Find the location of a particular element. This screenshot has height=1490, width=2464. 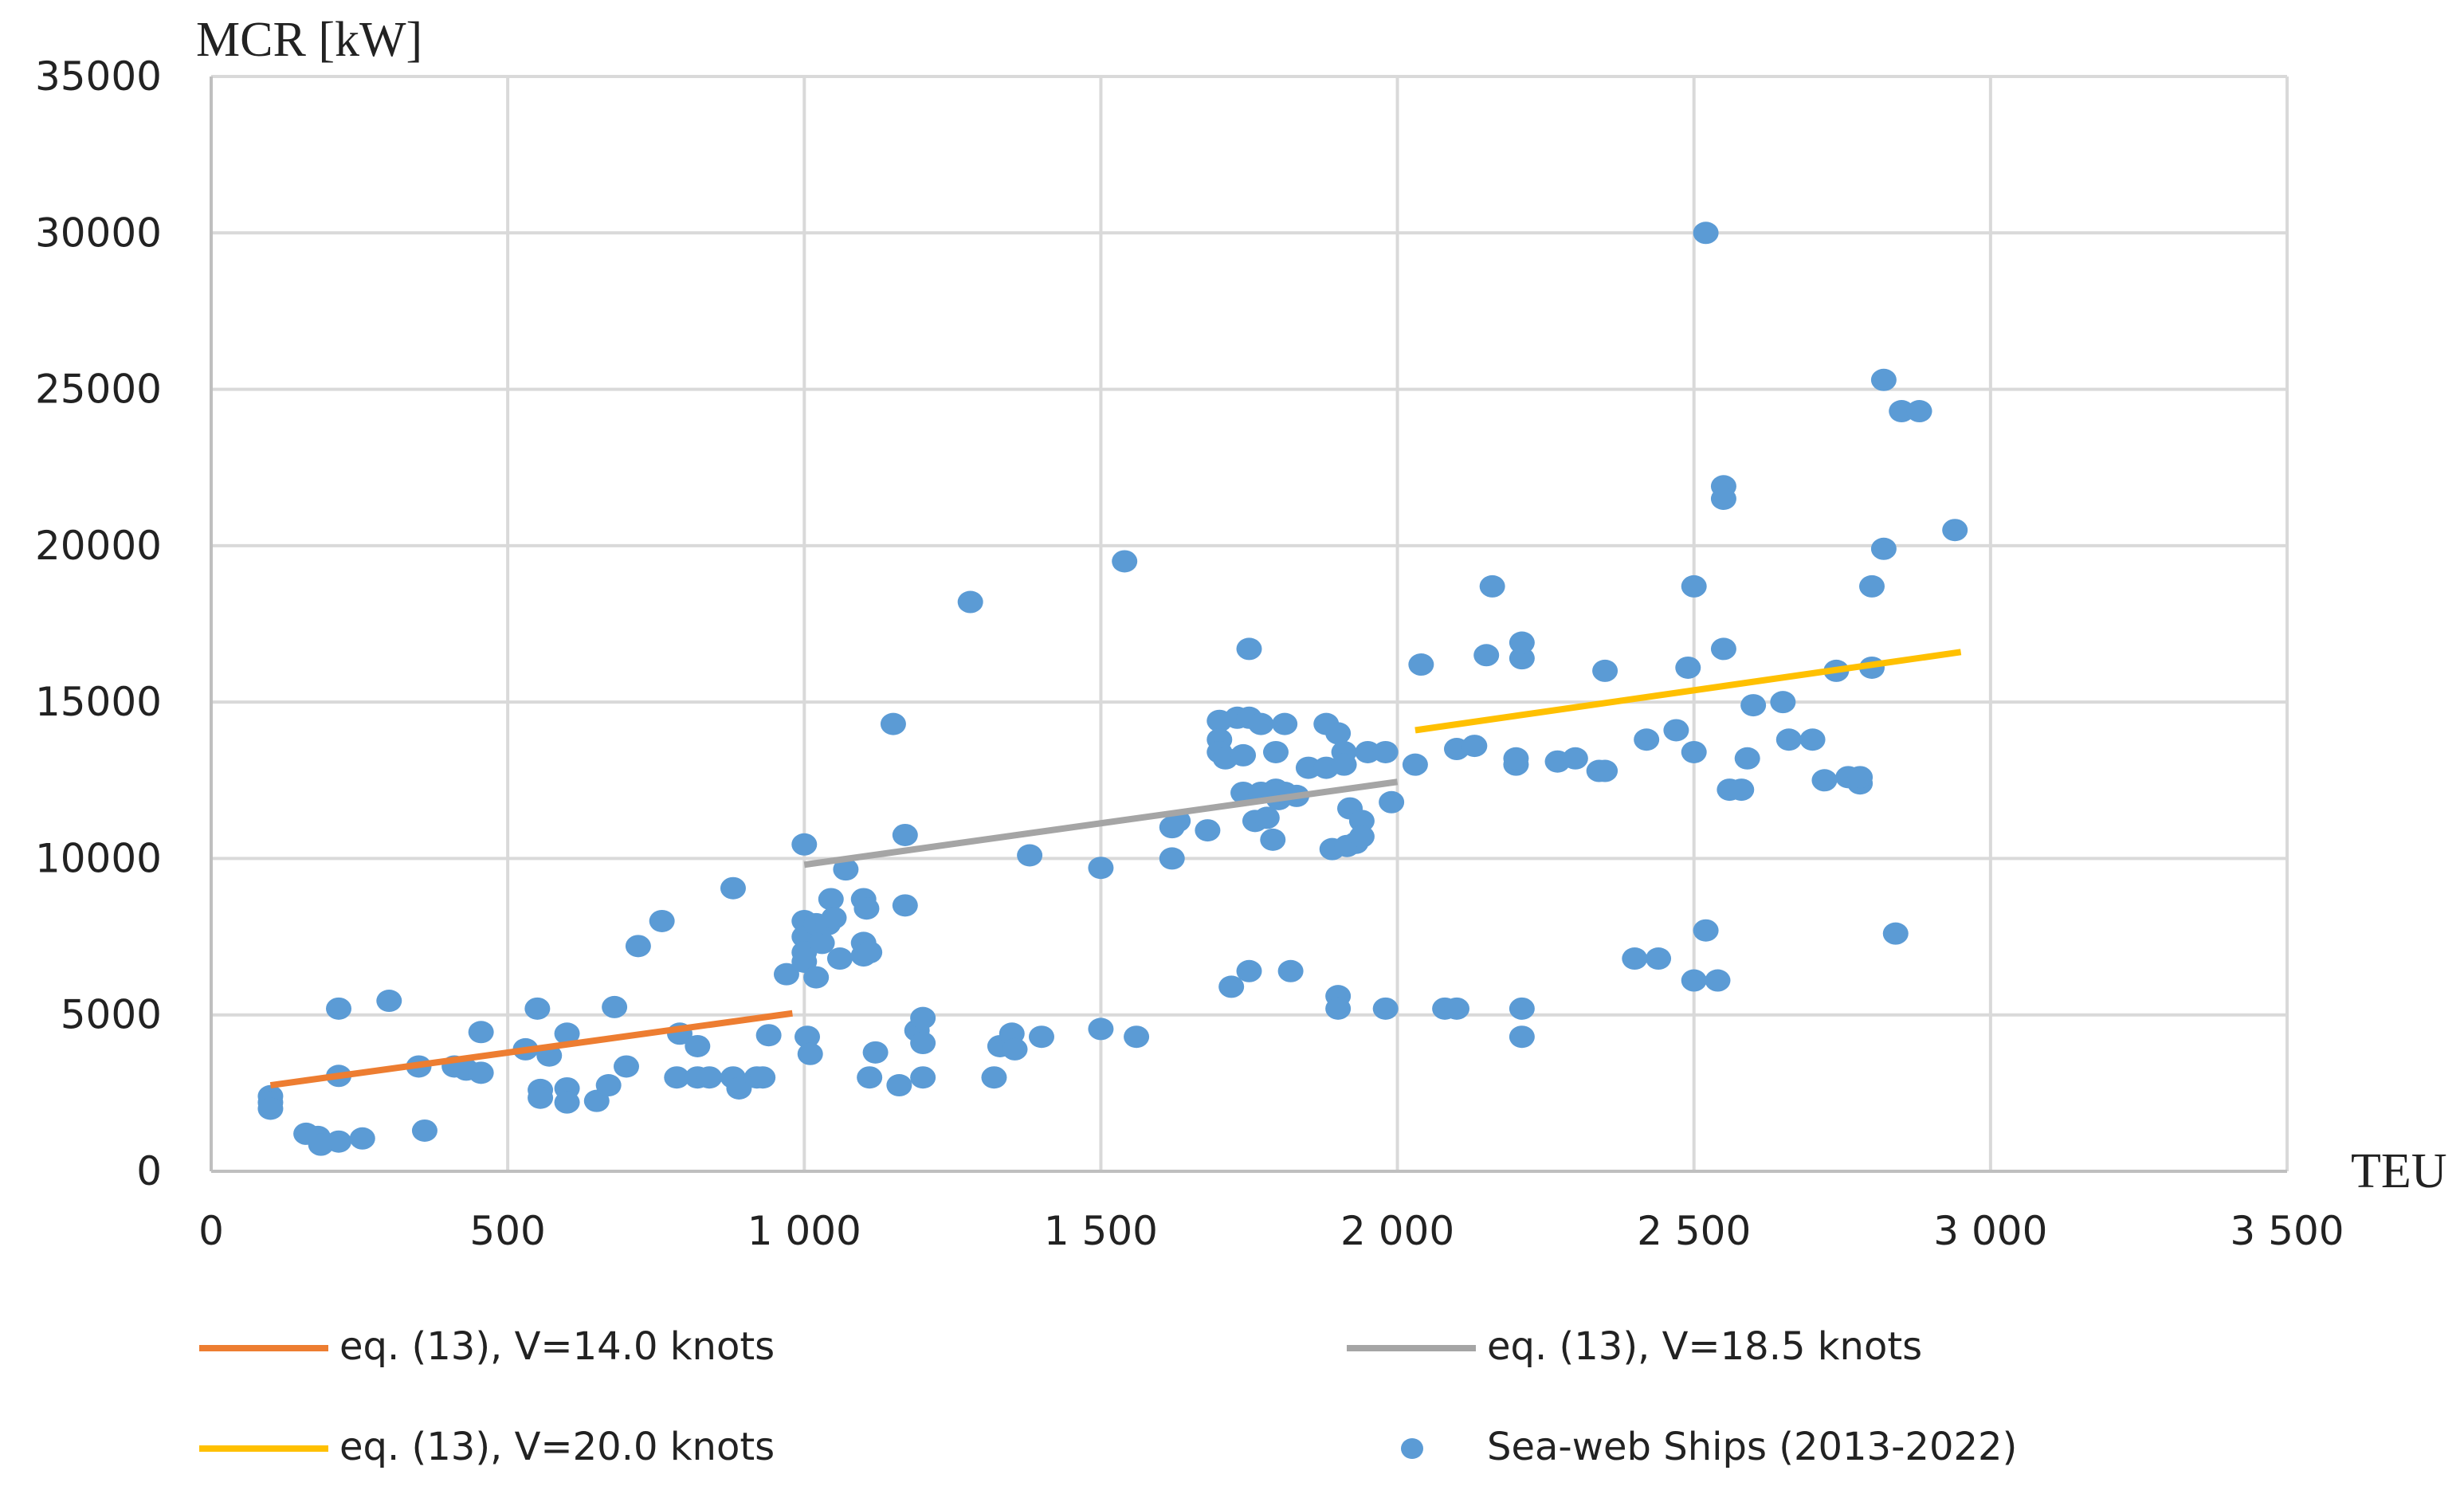

x-tick-label-3500: 3 500 is located at coordinates (2287, 1231).